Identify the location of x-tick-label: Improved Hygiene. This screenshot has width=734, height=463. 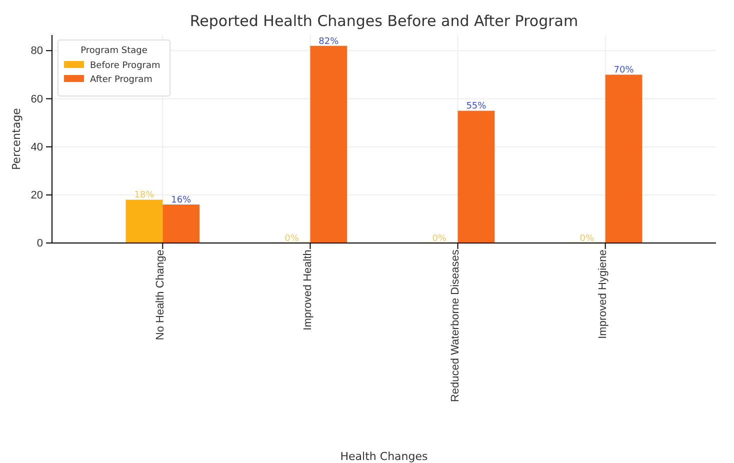
(603, 294).